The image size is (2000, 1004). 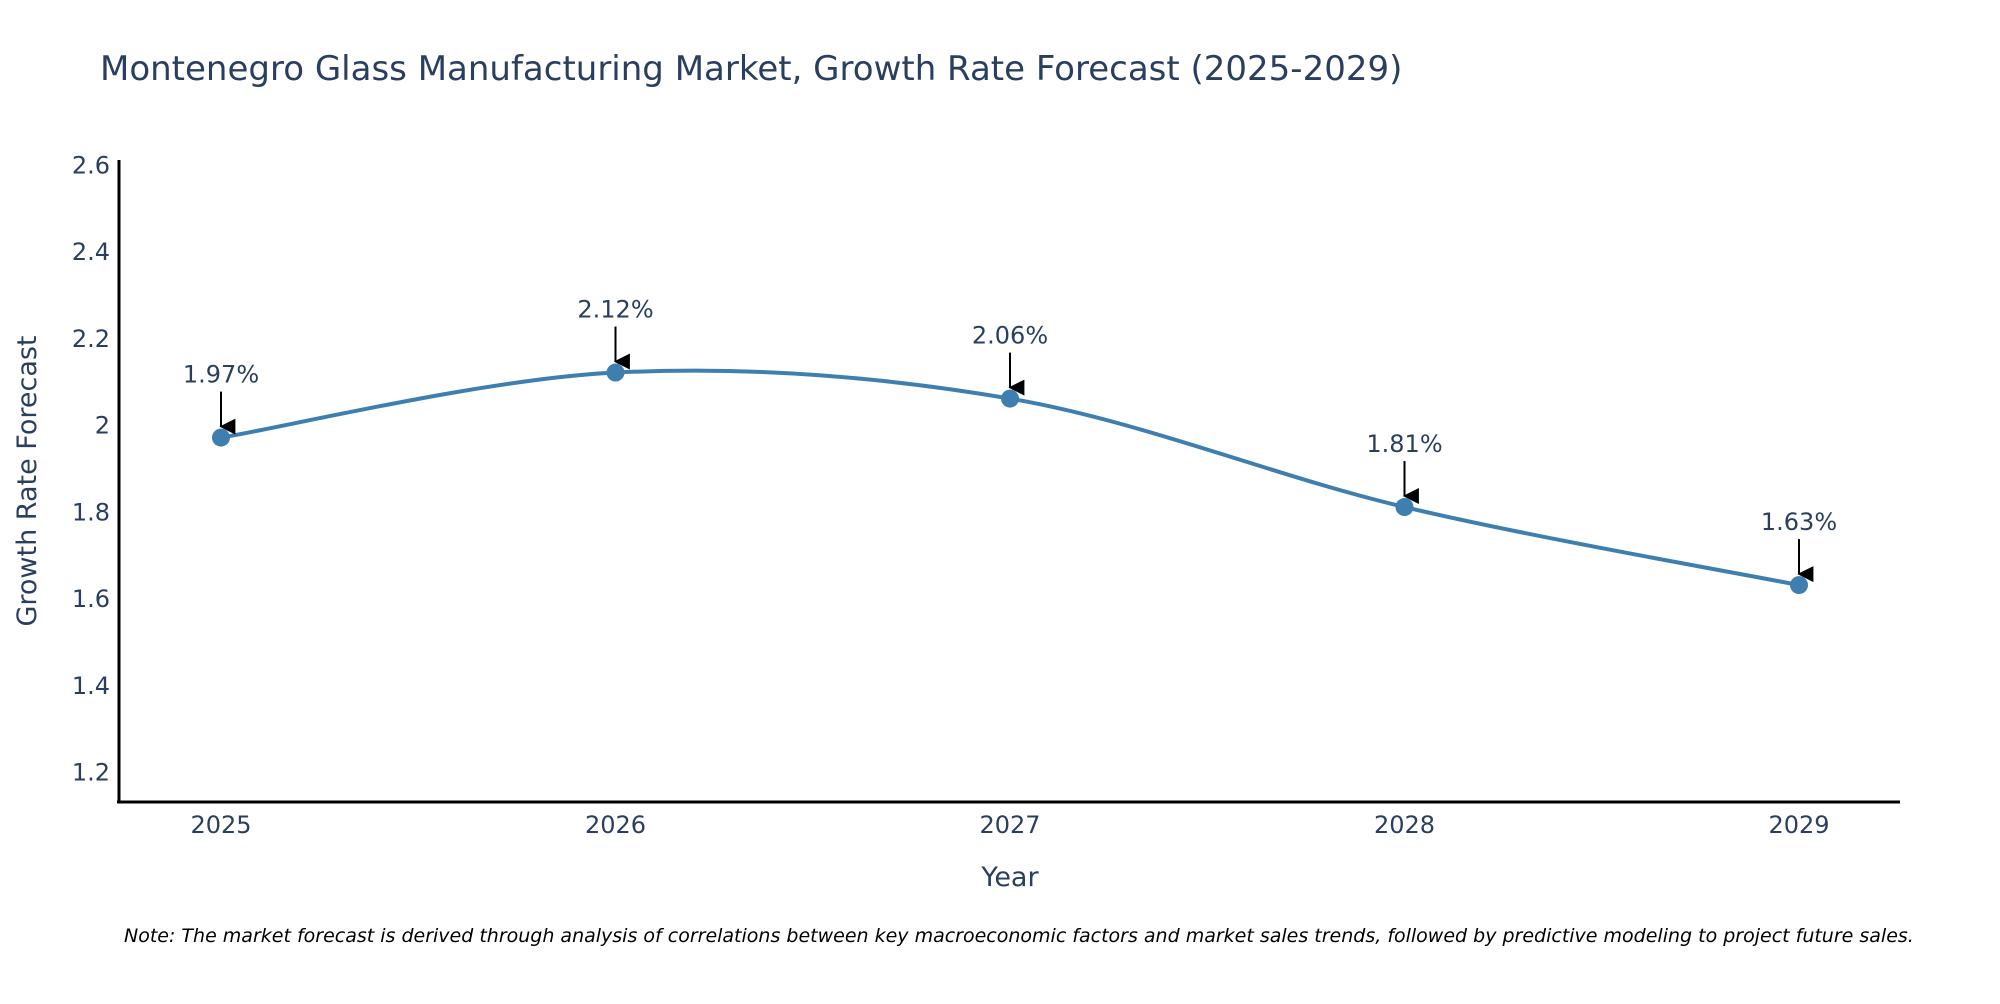 I want to click on x-tick-label: 2026, so click(x=615, y=825).